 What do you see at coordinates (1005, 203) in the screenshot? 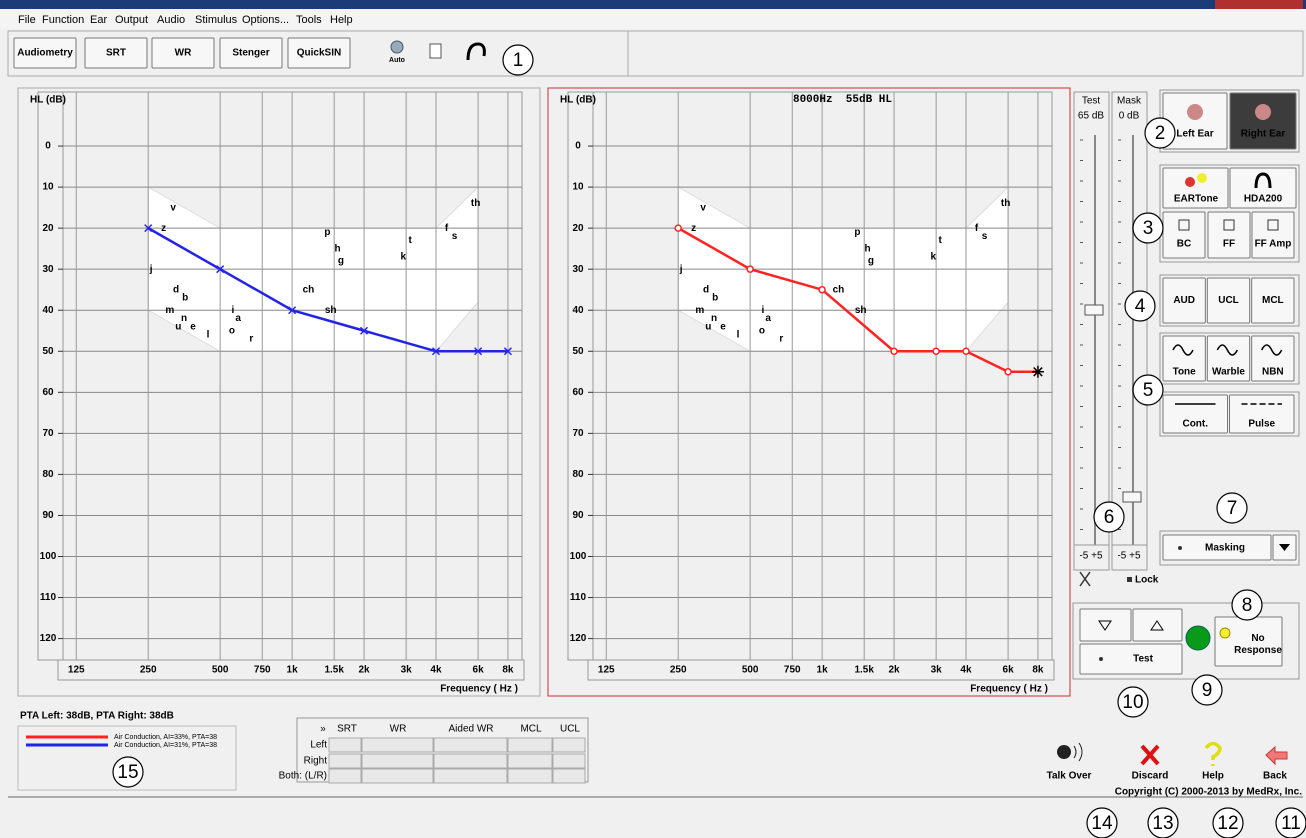
I see `speech-sound-label: th` at bounding box center [1005, 203].